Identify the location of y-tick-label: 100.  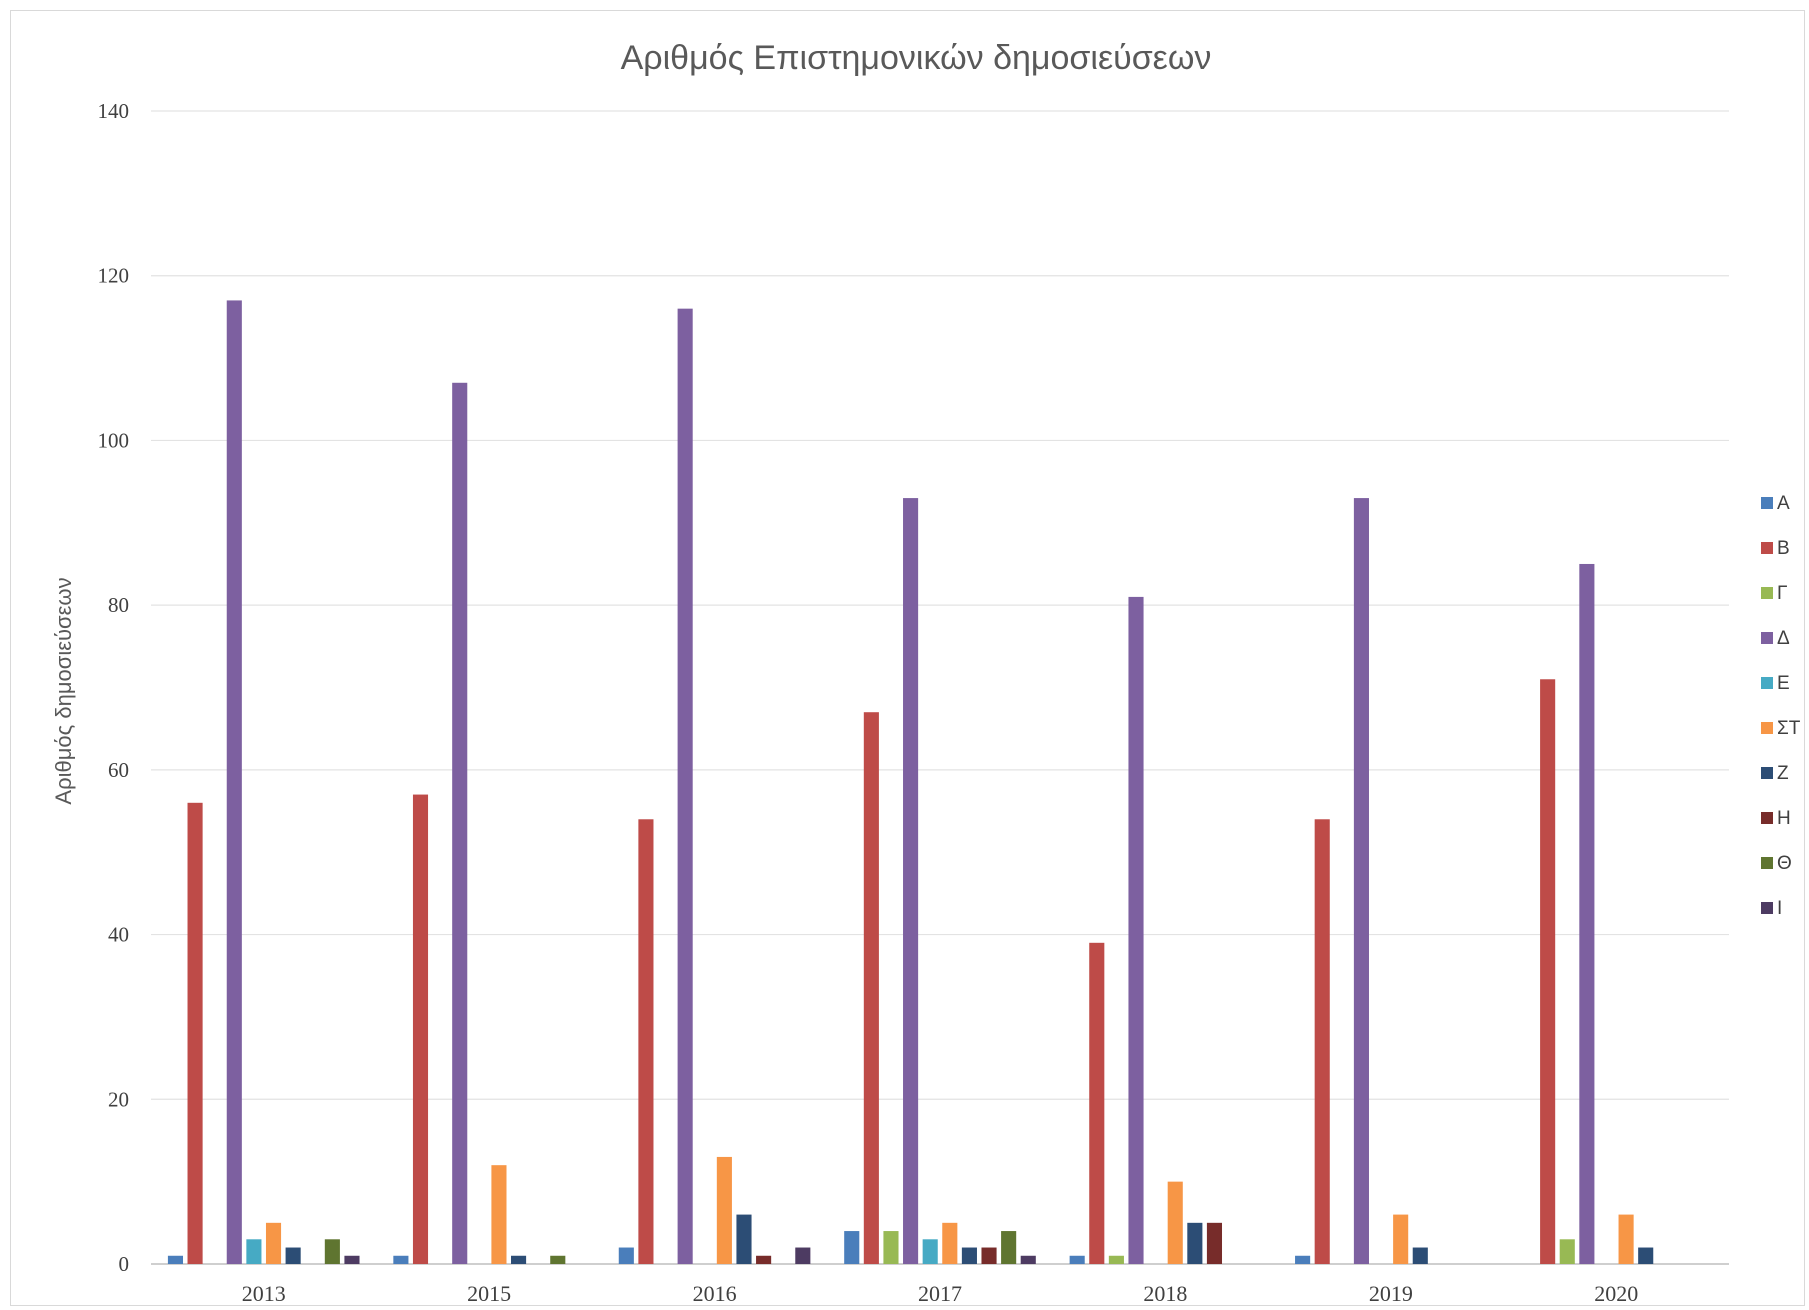
(114, 440).